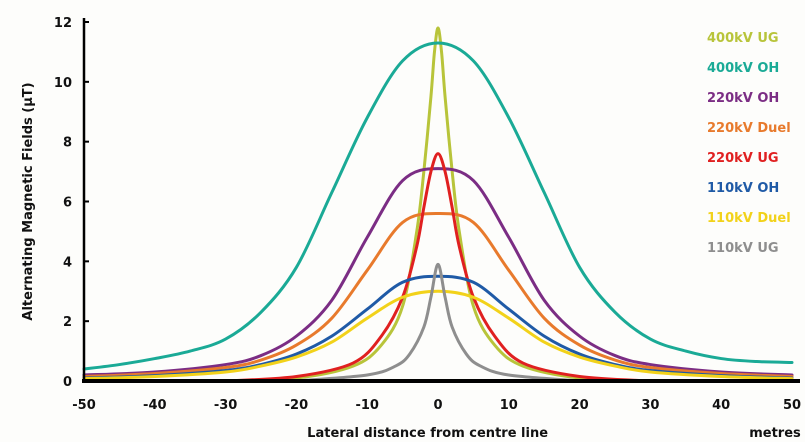  I want to click on legend-entry-110kv-ug: 110kV UG, so click(743, 248).